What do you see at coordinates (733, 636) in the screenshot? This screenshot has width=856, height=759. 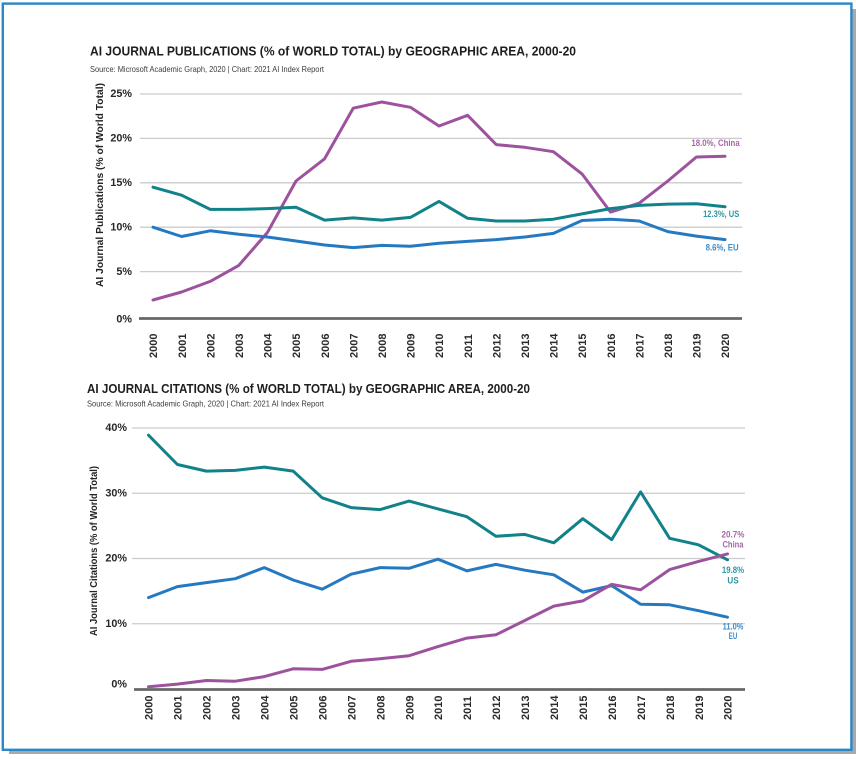 I see `svg-text: EU` at bounding box center [733, 636].